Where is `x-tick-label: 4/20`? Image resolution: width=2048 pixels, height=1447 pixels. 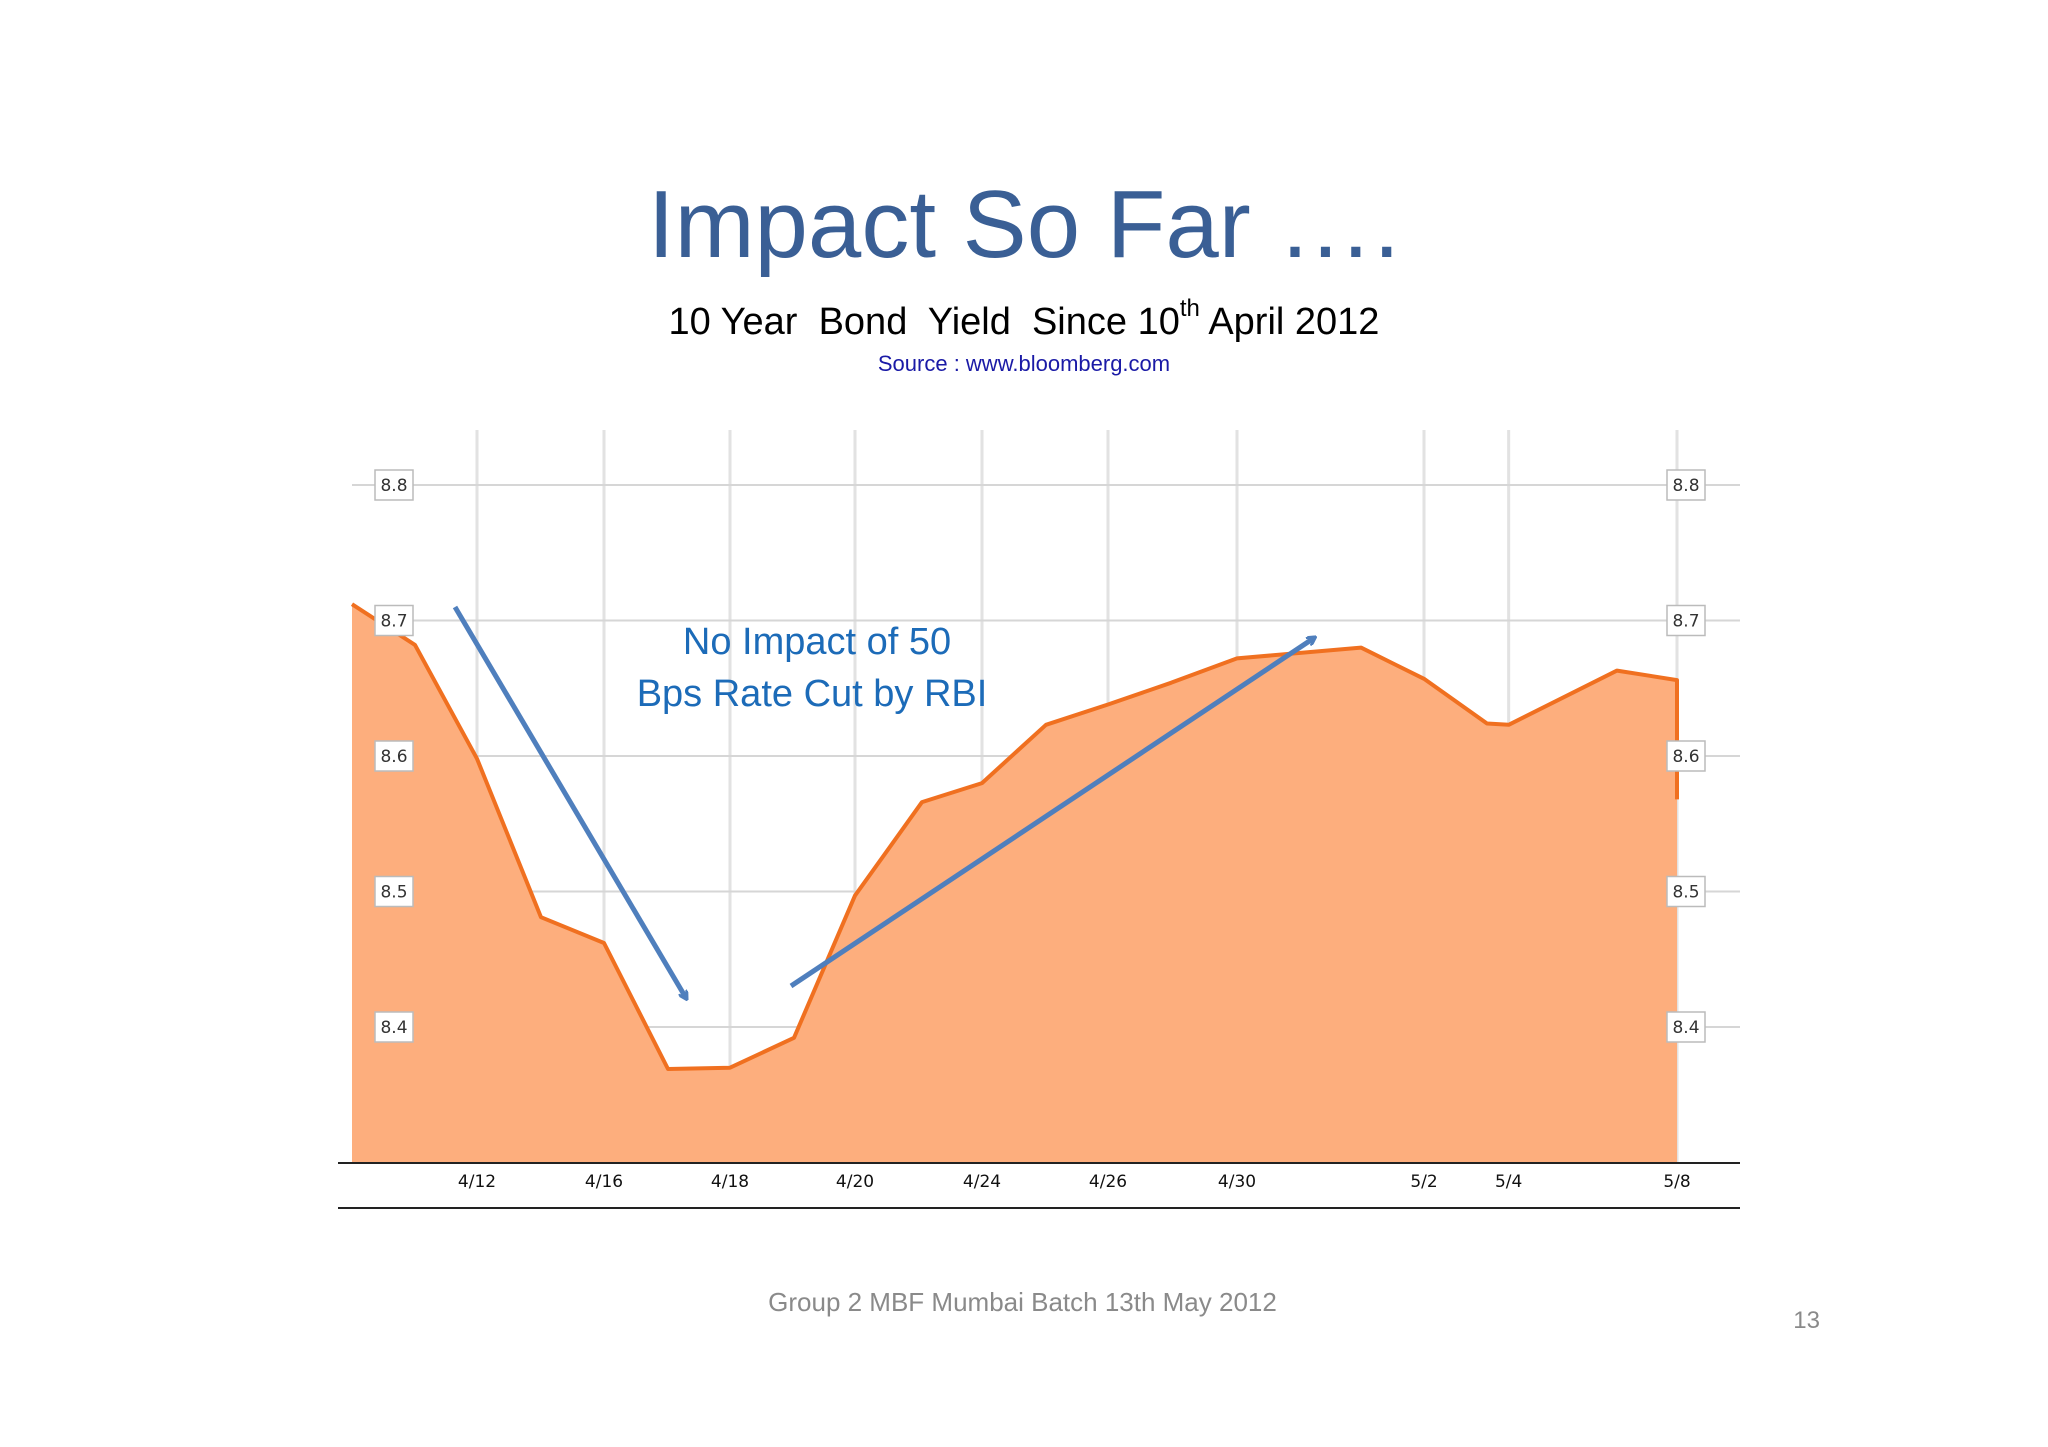 x-tick-label: 4/20 is located at coordinates (855, 1182).